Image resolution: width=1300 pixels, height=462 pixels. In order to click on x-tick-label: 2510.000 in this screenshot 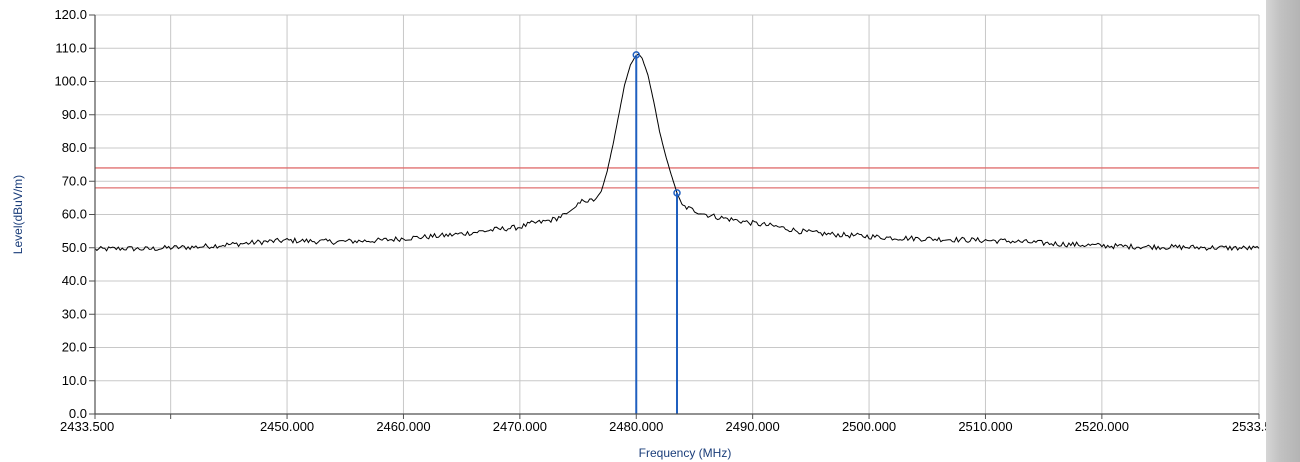, I will do `click(985, 426)`.